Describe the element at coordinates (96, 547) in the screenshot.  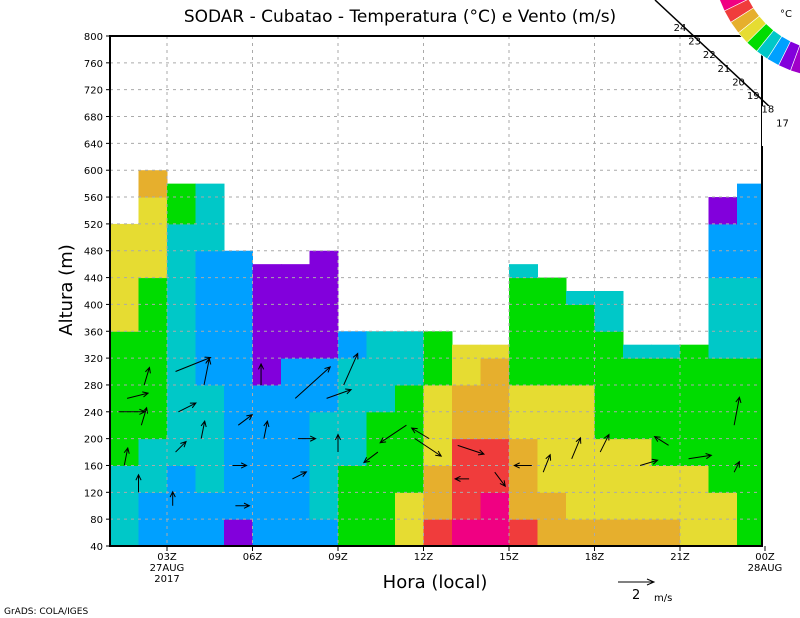
I see `y-tick-label: 40` at that location.